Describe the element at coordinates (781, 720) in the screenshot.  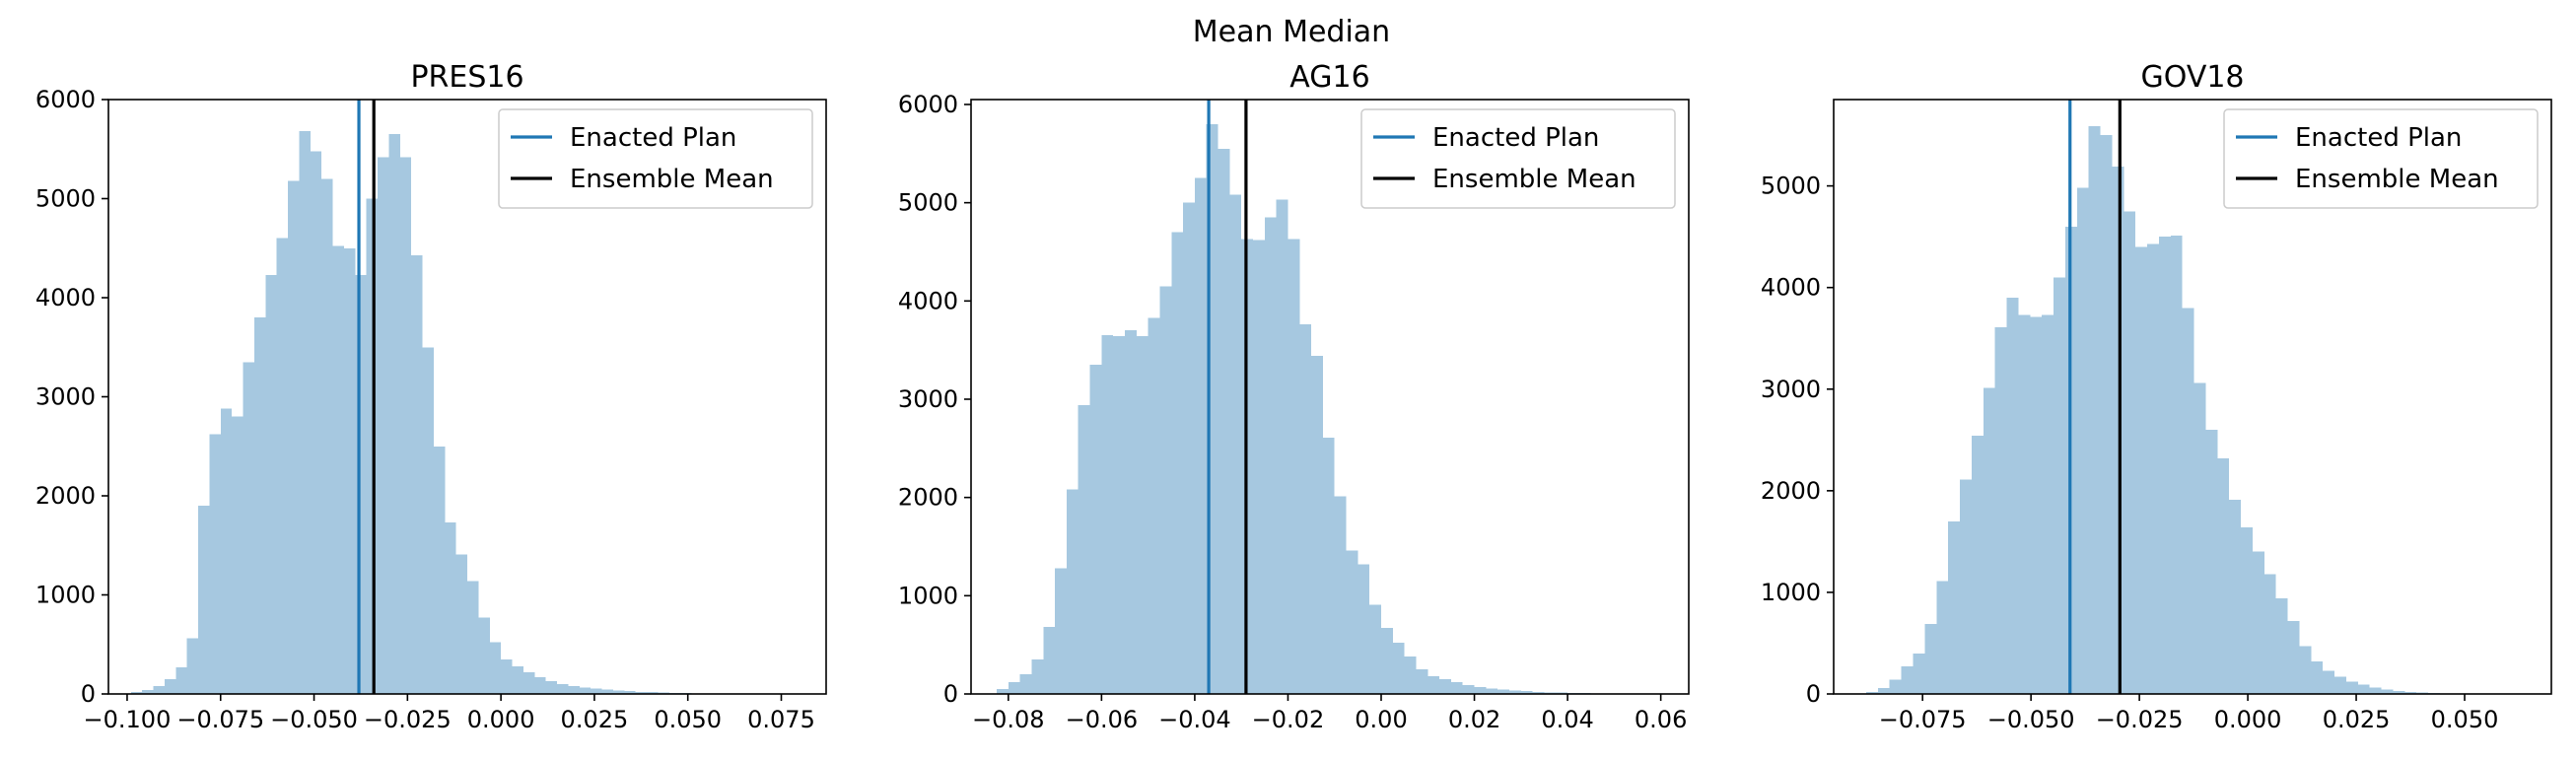
I see `x-tick-label: 0.075` at that location.